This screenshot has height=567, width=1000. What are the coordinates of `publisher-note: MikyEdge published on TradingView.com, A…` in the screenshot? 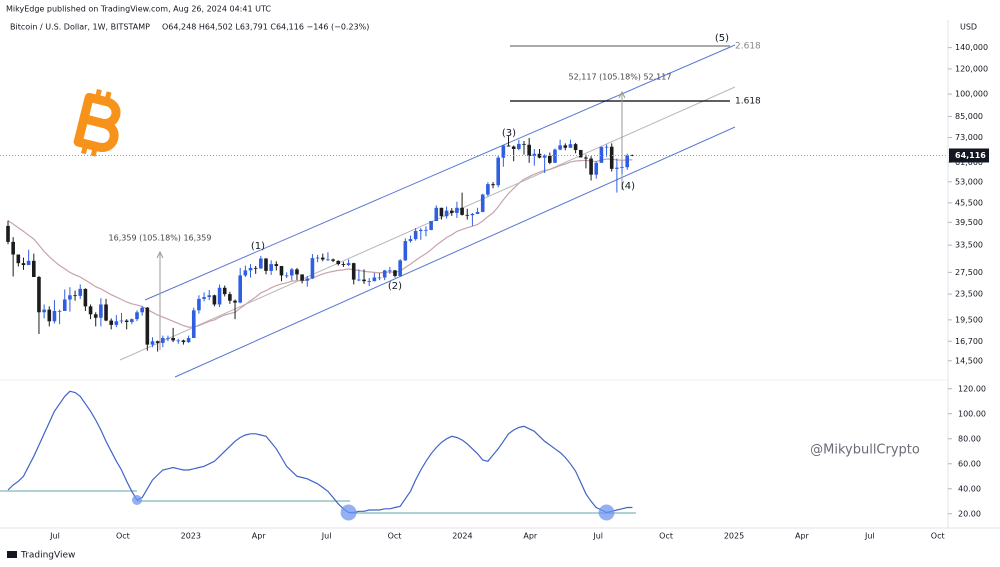 It's located at (138, 9).